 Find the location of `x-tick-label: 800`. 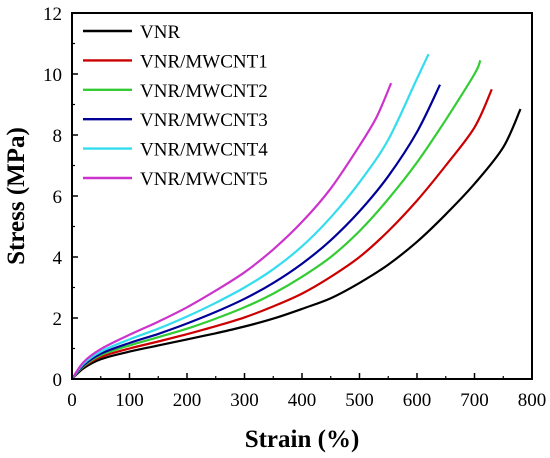

x-tick-label: 800 is located at coordinates (532, 400).